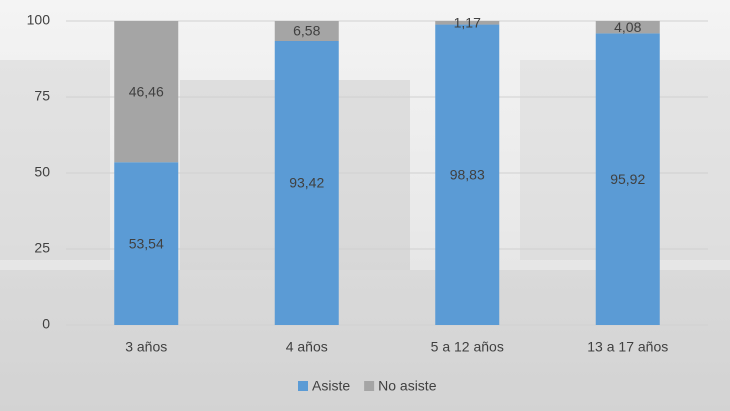 Image resolution: width=730 pixels, height=411 pixels. What do you see at coordinates (307, 347) in the screenshot?
I see `x-tick-label: 4 años` at bounding box center [307, 347].